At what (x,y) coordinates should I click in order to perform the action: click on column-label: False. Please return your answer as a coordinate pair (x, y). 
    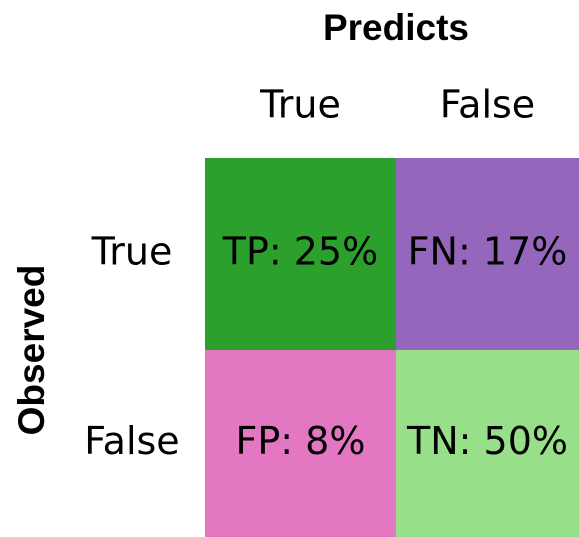
    Looking at the image, I should click on (487, 105).